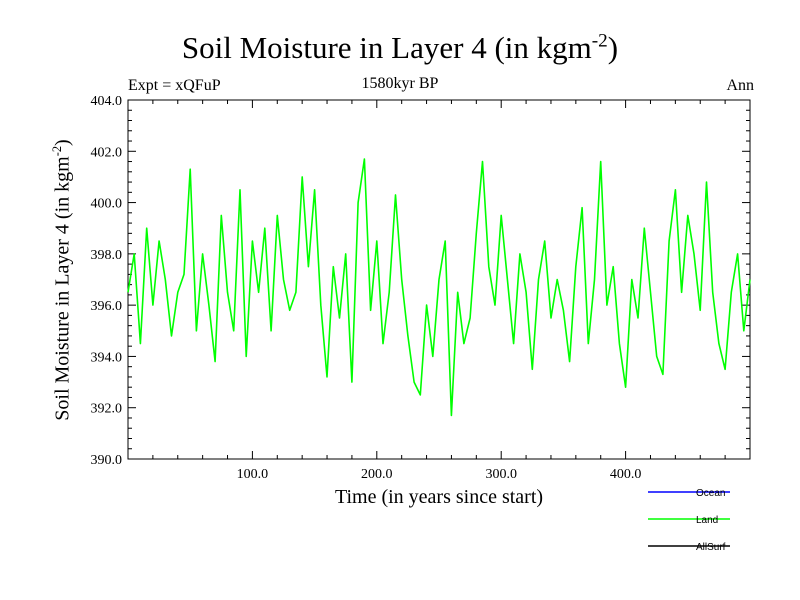 The image size is (800, 600). Describe the element at coordinates (740, 85) in the screenshot. I see `season-label: Ann` at that location.